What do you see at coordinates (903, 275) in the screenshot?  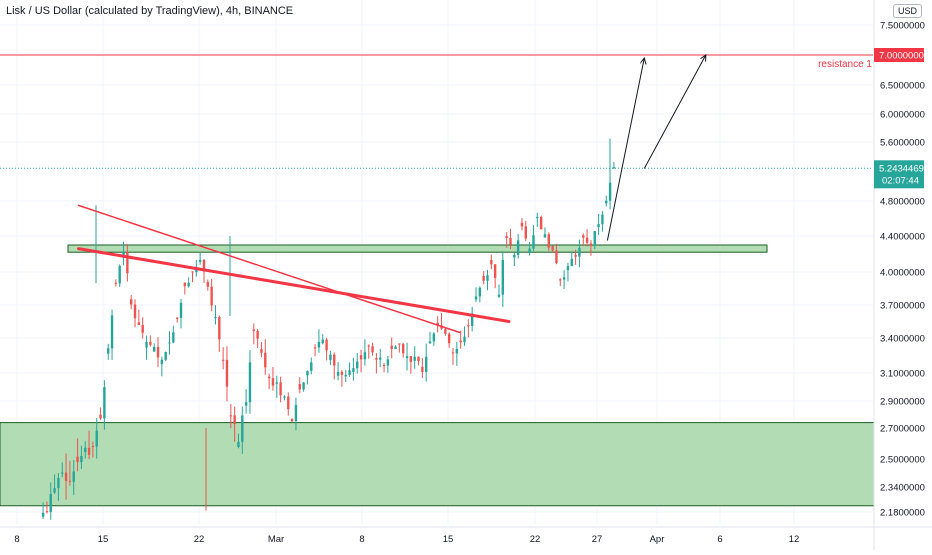 I see `price-axis-background` at bounding box center [903, 275].